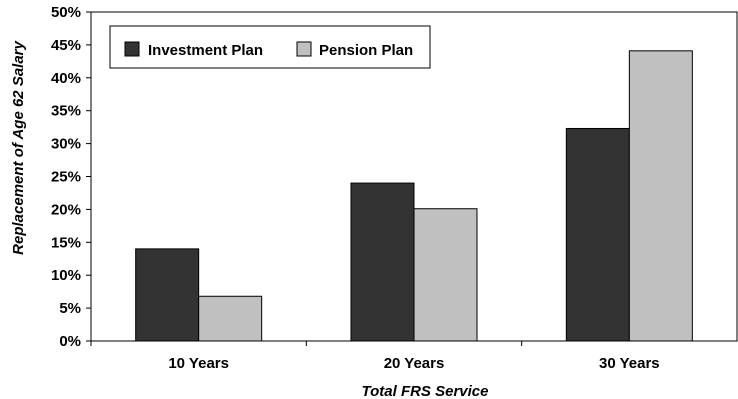  Describe the element at coordinates (660, 196) in the screenshot. I see `bar-pension-plan-30-years` at that location.